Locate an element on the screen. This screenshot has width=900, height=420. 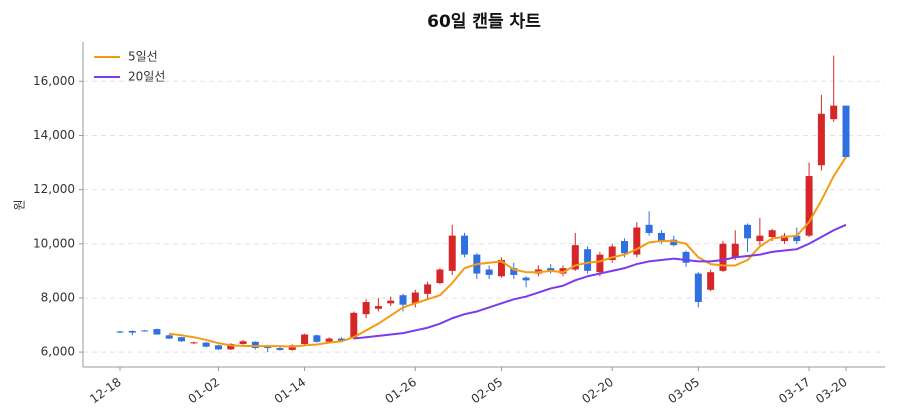
legend-label: 20일선 is located at coordinates (146, 77).